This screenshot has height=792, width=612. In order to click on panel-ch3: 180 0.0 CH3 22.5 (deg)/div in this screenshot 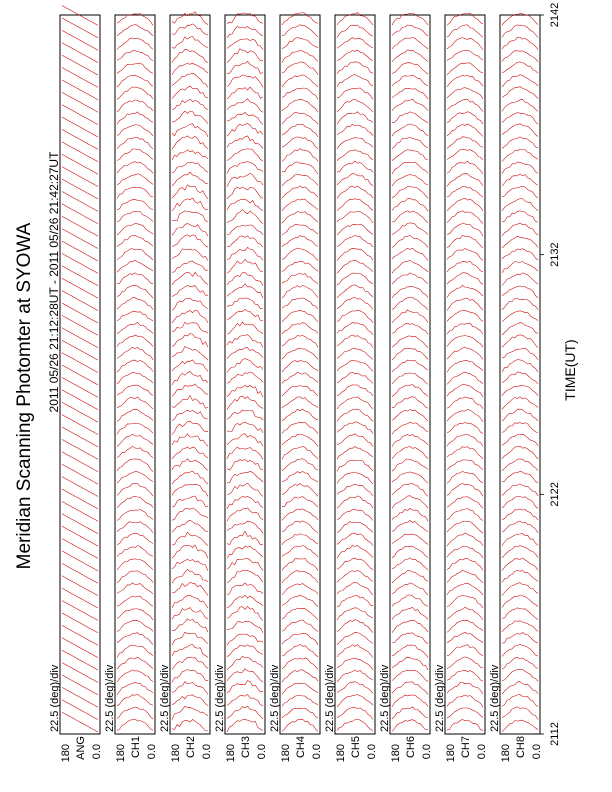, I will do `click(241, 387)`.